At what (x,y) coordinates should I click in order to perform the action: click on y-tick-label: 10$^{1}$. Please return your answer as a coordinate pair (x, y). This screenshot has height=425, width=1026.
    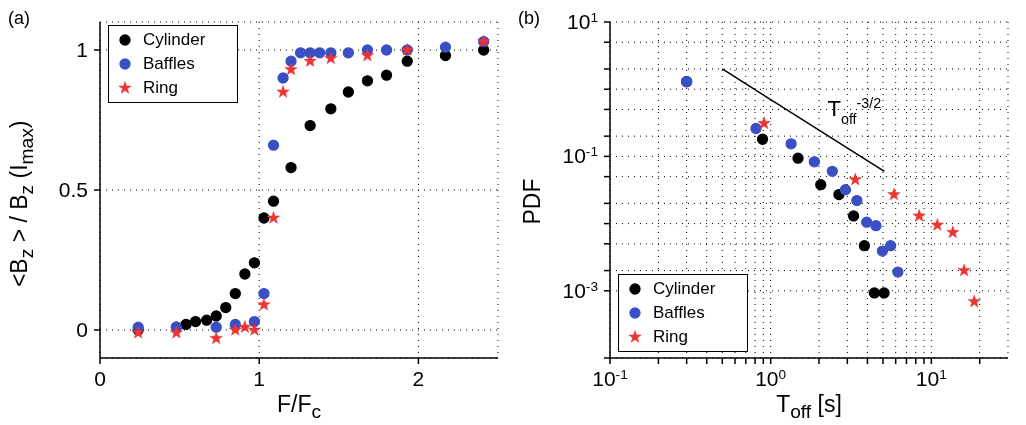
    Looking at the image, I should click on (582, 21).